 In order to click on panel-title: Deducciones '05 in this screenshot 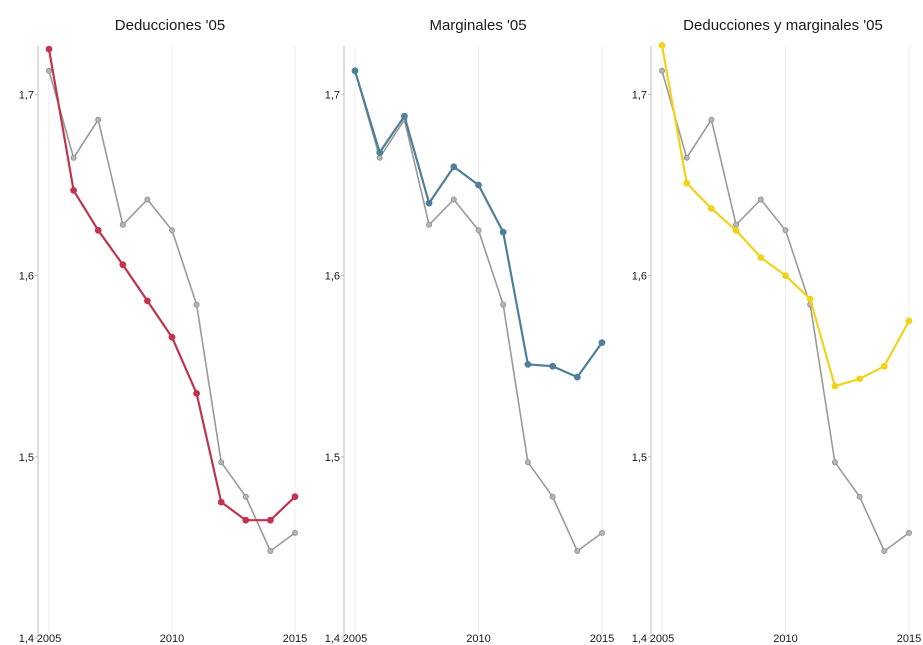, I will do `click(170, 25)`.